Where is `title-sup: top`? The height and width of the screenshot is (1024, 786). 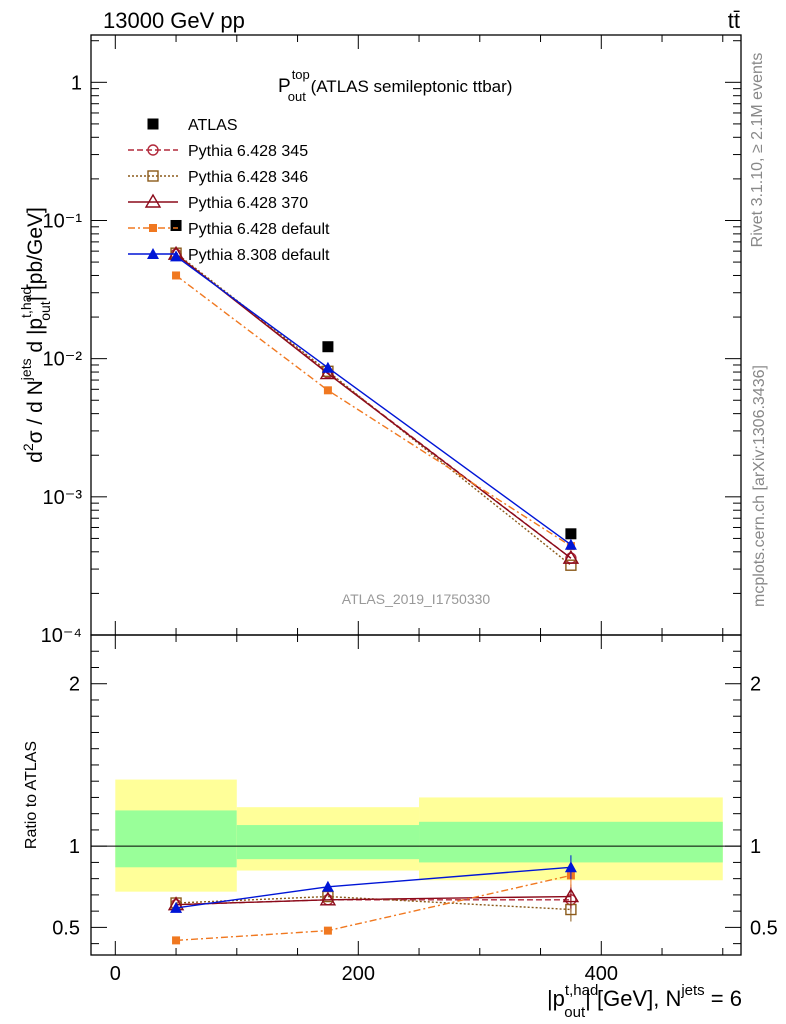 title-sup: top is located at coordinates (301, 74).